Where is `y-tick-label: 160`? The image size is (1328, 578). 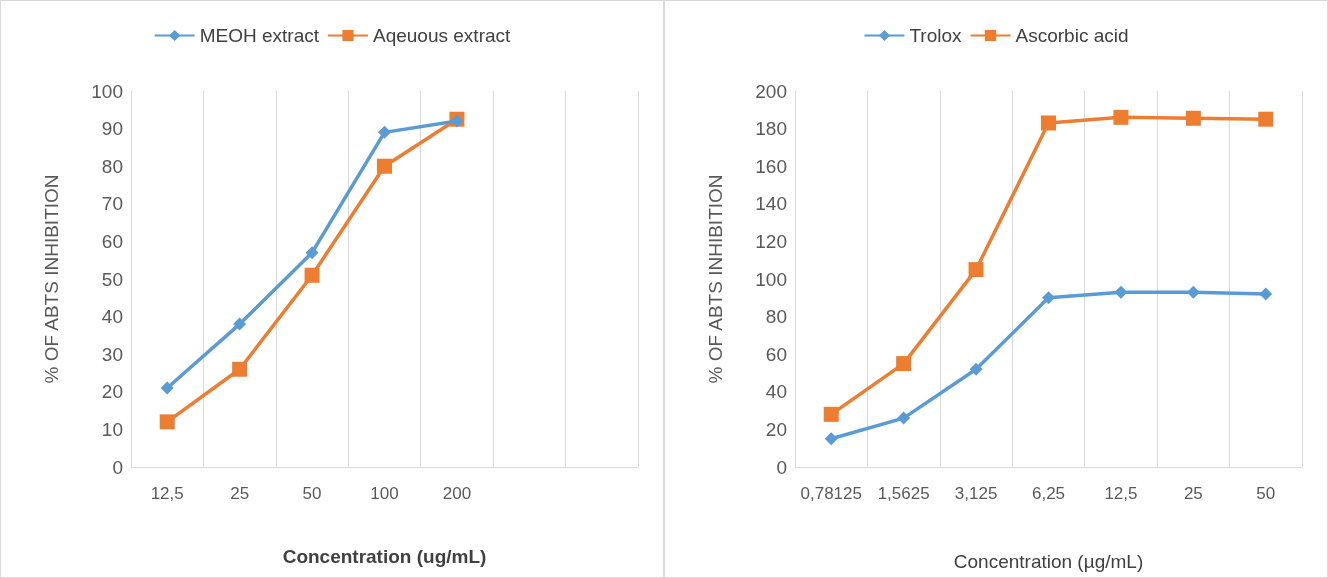
y-tick-label: 160 is located at coordinates (771, 166).